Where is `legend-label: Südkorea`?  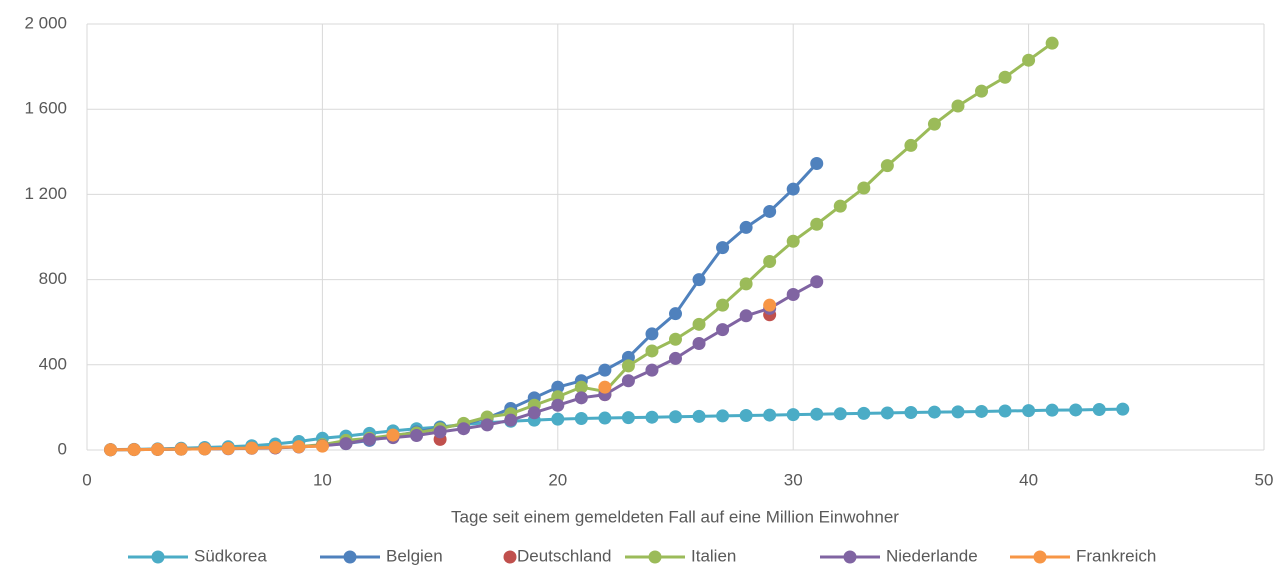 legend-label: Südkorea is located at coordinates (230, 555).